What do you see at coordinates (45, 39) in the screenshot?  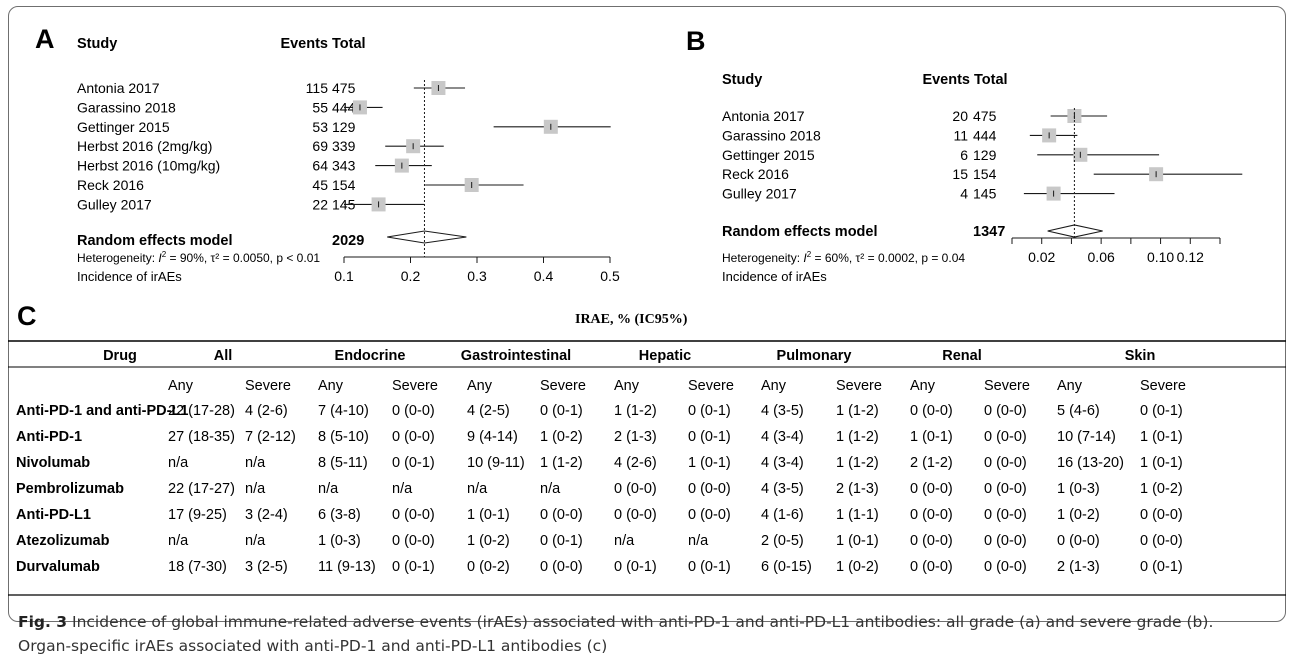 I see `panel-a-letter: A` at bounding box center [45, 39].